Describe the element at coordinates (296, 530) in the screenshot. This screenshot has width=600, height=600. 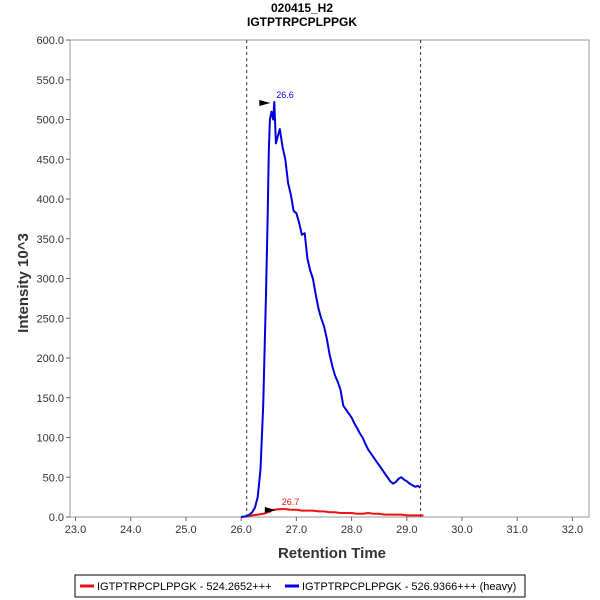
I see `x-tick-label: 27.0` at that location.